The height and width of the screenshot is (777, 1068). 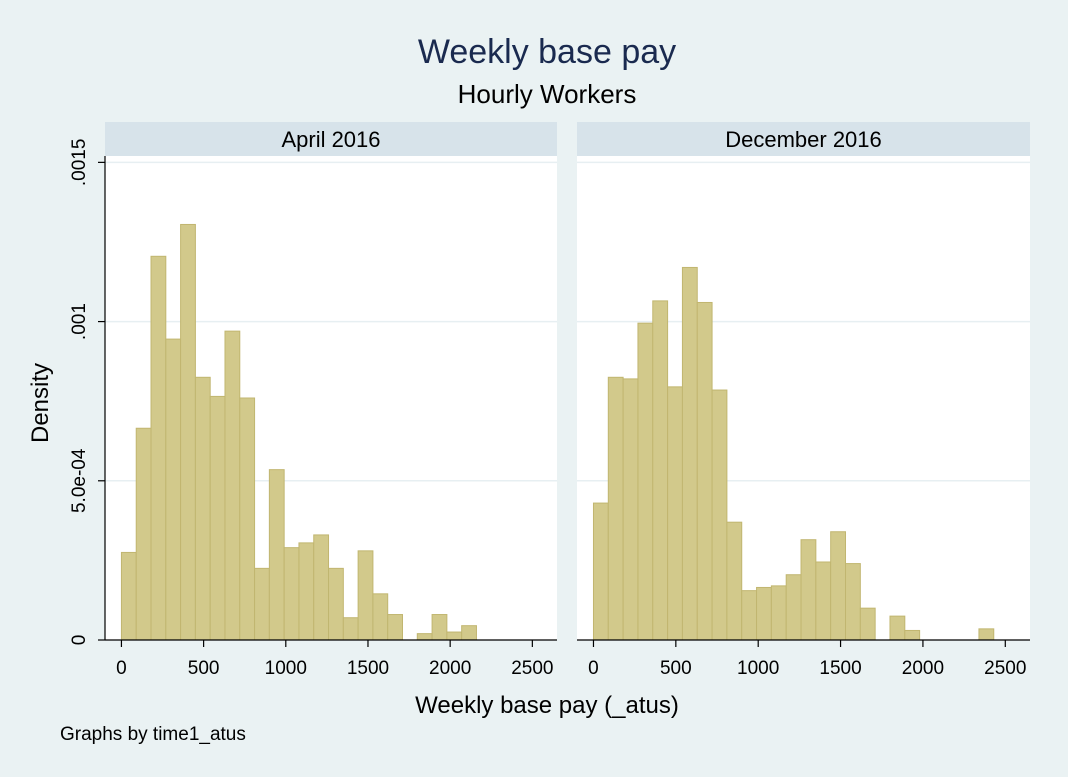 I want to click on y-tick-label: 5.0e-04, so click(x=79, y=480).